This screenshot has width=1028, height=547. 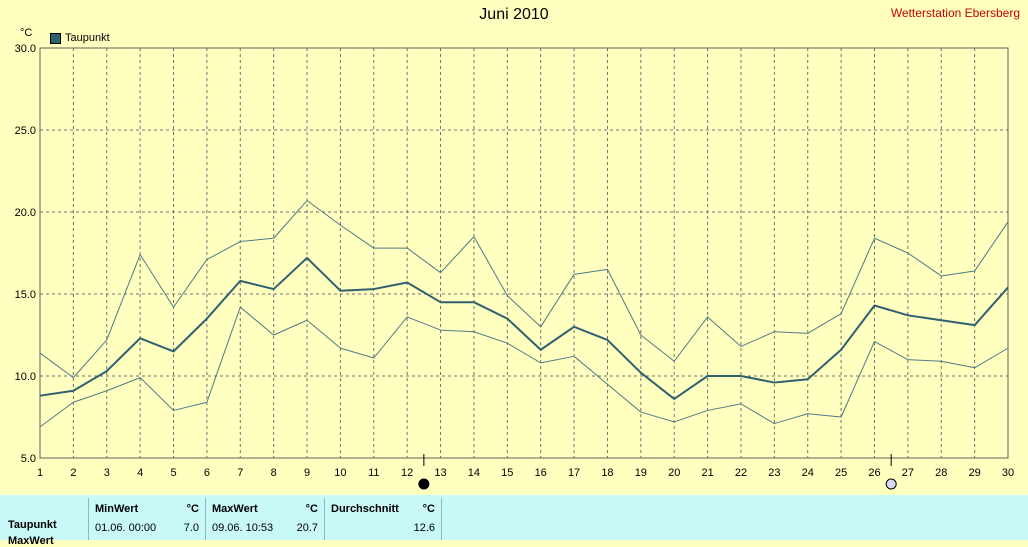 I want to click on avg-value: 12.6, so click(x=424, y=528).